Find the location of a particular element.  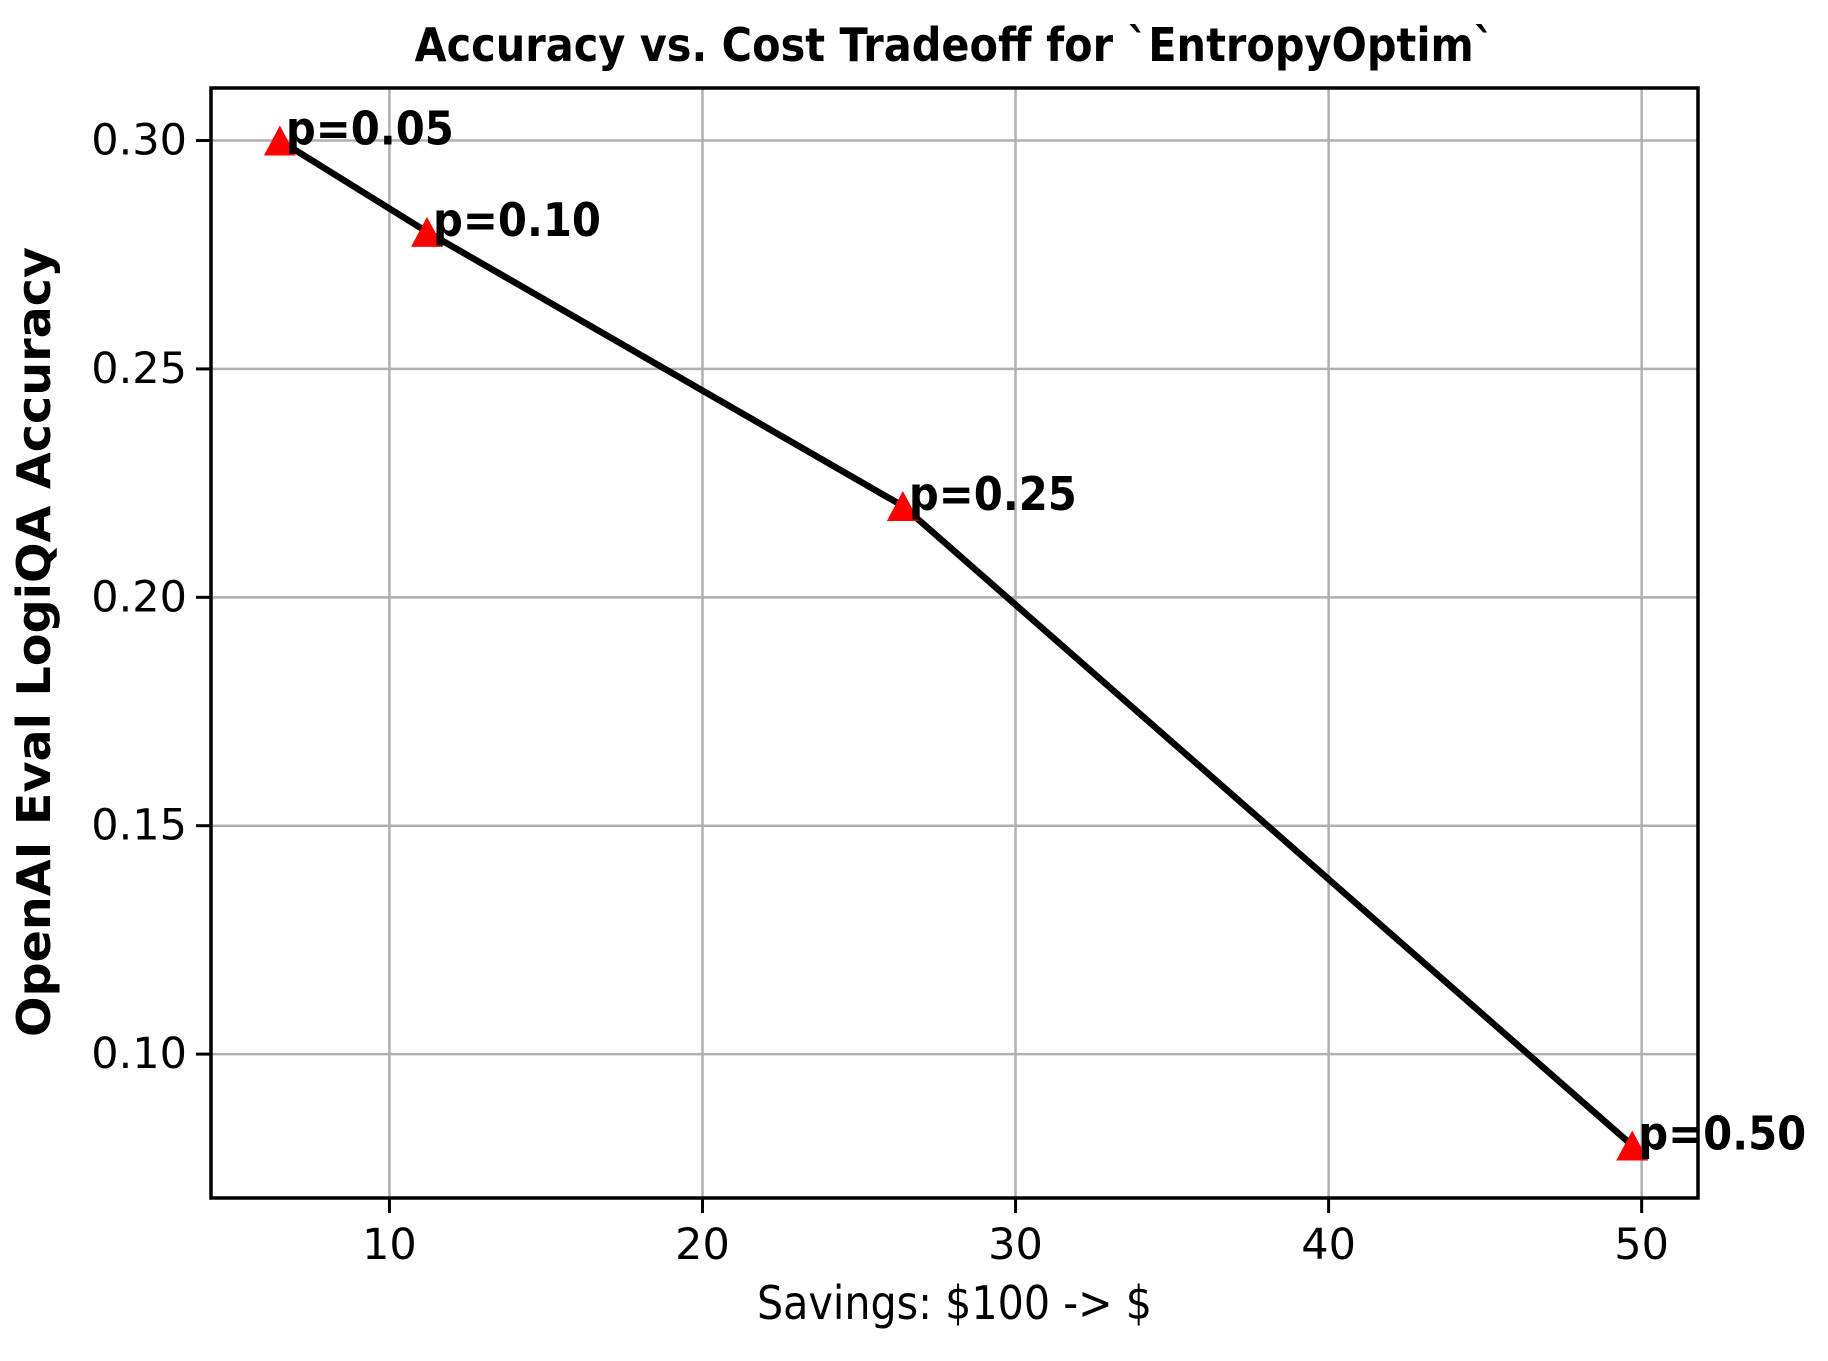

x-tick-label: 10 is located at coordinates (389, 1245).